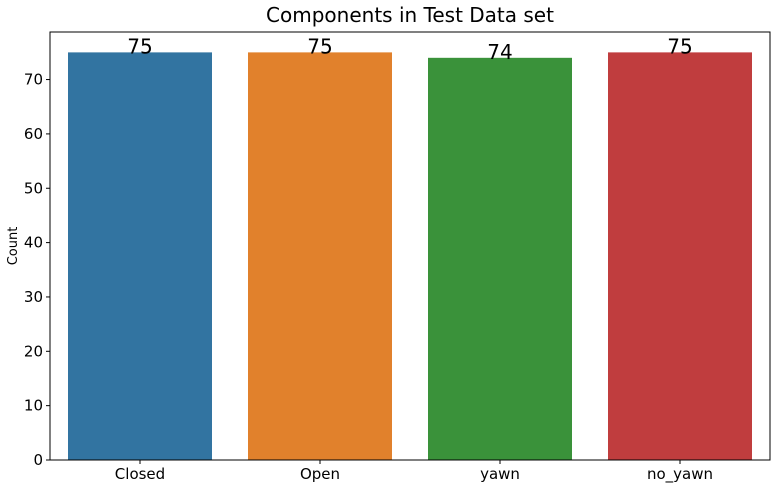  Describe the element at coordinates (33, 134) in the screenshot. I see `y-tick-label: 60` at that location.